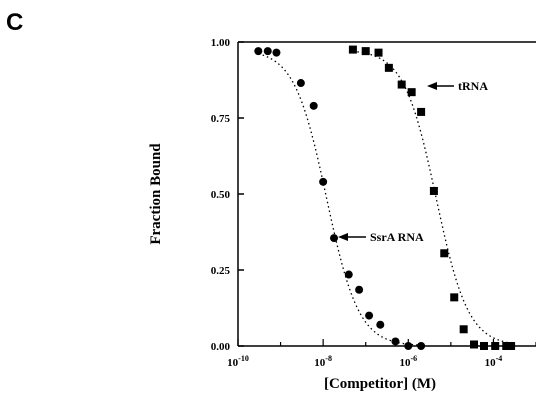 The height and width of the screenshot is (397, 536). I want to click on y-ticks: 0.00 0.25 0.50 0.75 1.00, so click(227, 195).